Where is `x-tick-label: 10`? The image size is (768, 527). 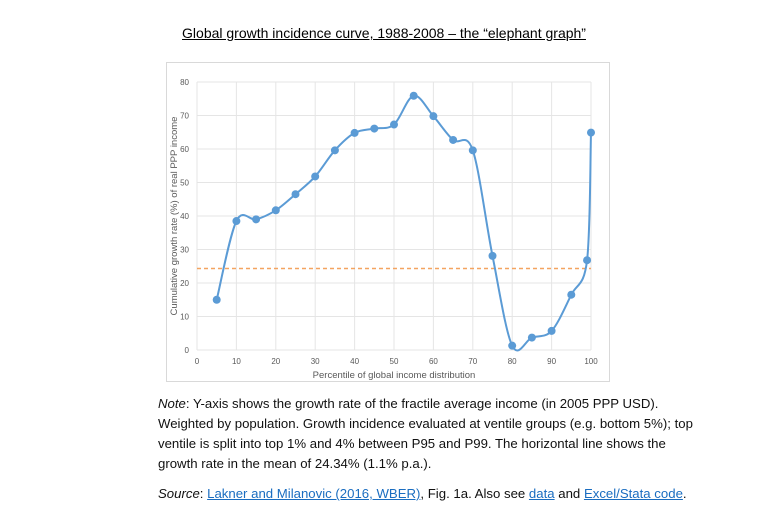
x-tick-label: 10 is located at coordinates (236, 361).